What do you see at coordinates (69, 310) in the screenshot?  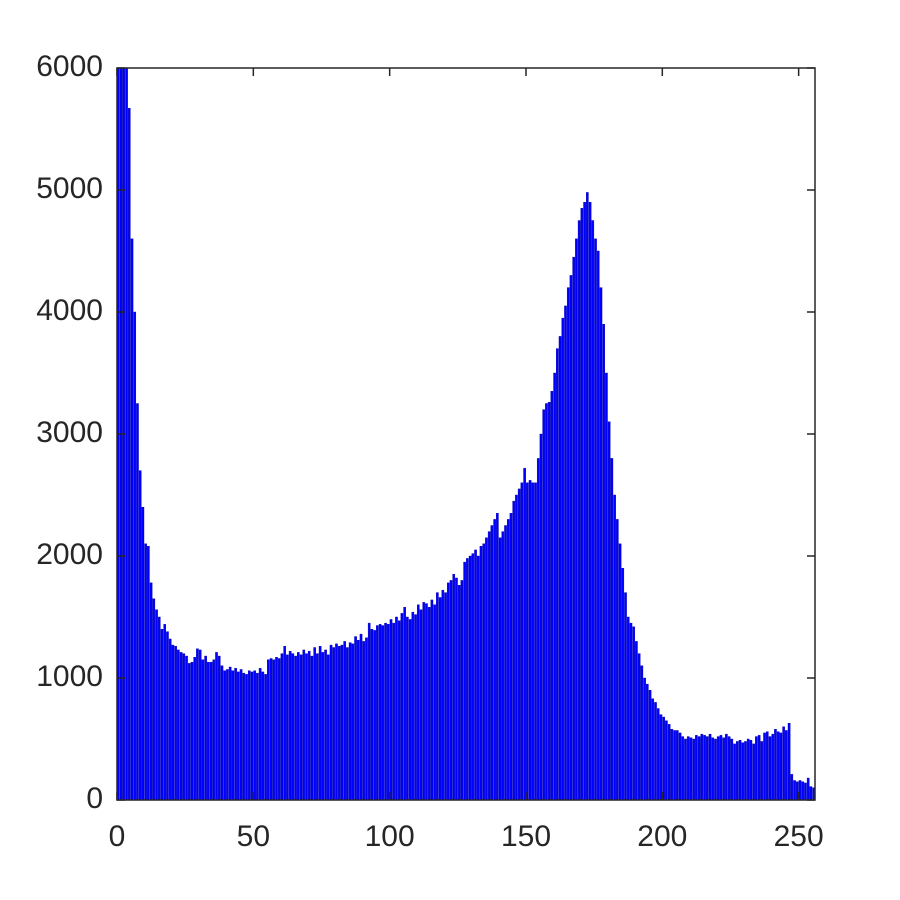 I see `y-tick-label: 4000` at bounding box center [69, 310].